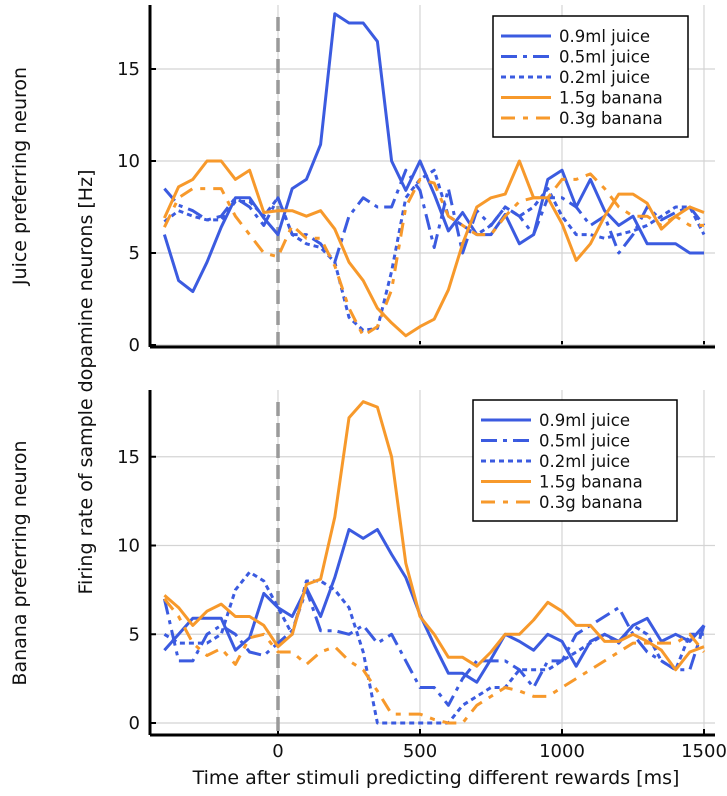 The width and height of the screenshot is (727, 796). I want to click on x-tick-label: 1000, so click(562, 751).